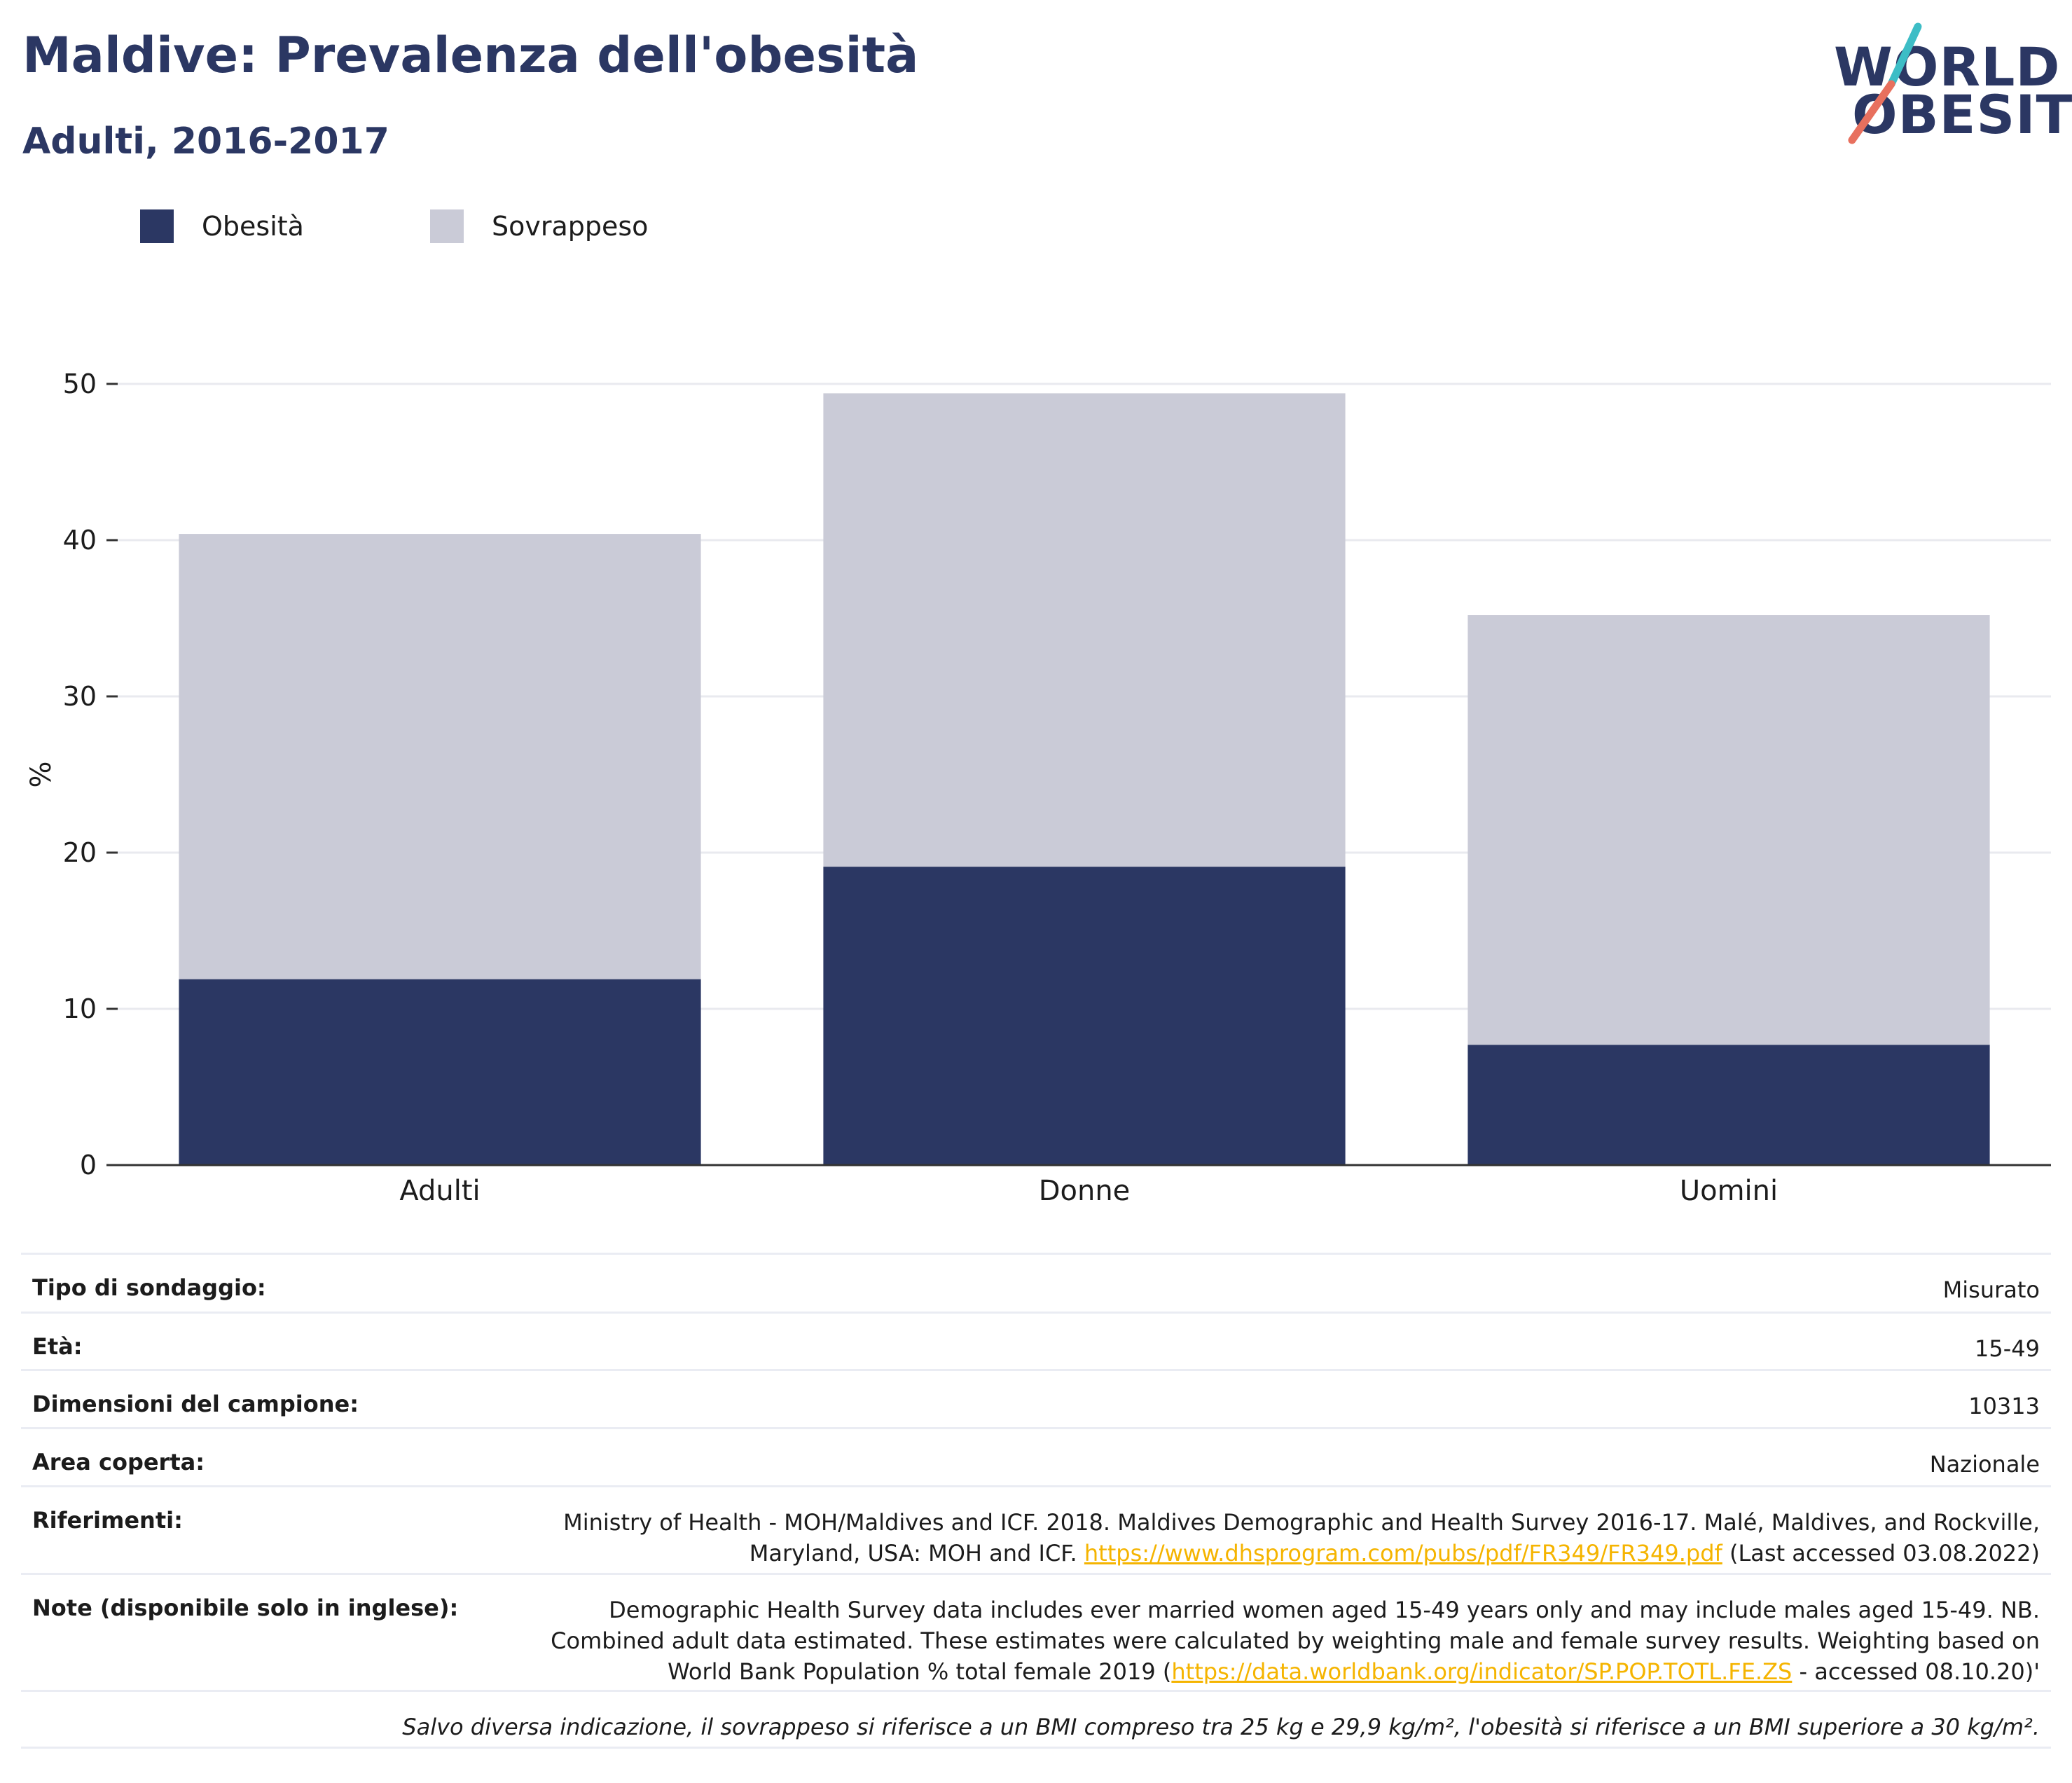  I want to click on references-line-2-prefix: Maryland, USA: MOH and ICF., so click(913, 1553).